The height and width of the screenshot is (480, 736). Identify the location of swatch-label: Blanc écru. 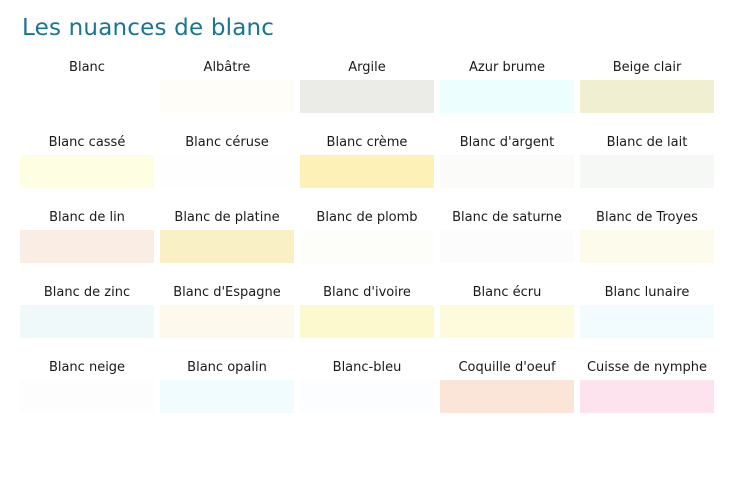
(507, 293).